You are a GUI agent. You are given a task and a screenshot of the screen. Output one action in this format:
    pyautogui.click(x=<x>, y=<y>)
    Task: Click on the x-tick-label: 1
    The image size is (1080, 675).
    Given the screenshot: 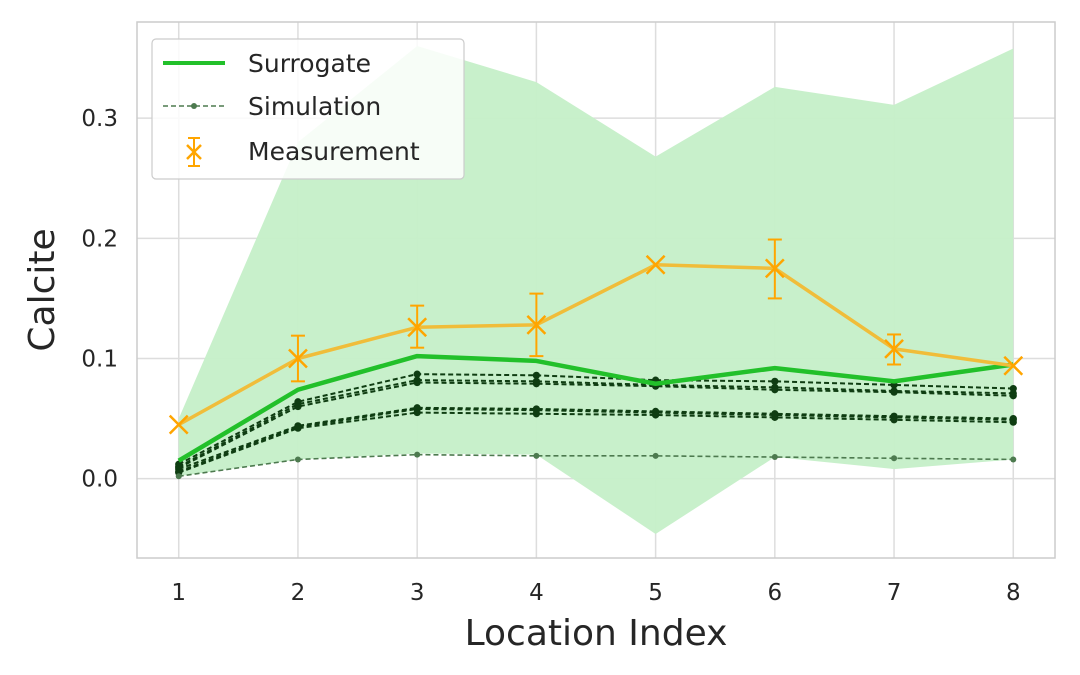 What is the action you would take?
    pyautogui.click(x=178, y=593)
    